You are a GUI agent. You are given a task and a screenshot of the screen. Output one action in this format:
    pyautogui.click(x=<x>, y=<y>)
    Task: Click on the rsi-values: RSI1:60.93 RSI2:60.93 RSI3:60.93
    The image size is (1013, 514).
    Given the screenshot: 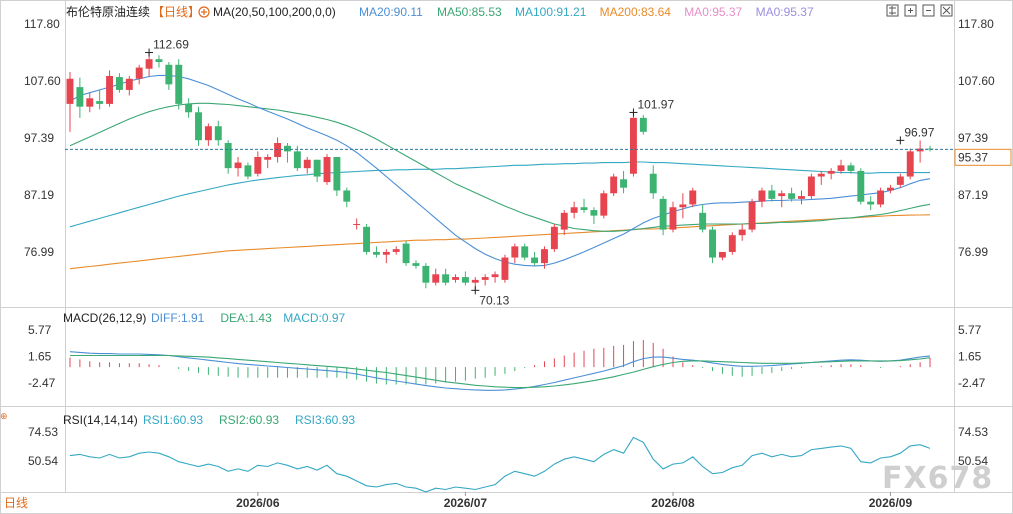 What is the action you would take?
    pyautogui.click(x=249, y=420)
    